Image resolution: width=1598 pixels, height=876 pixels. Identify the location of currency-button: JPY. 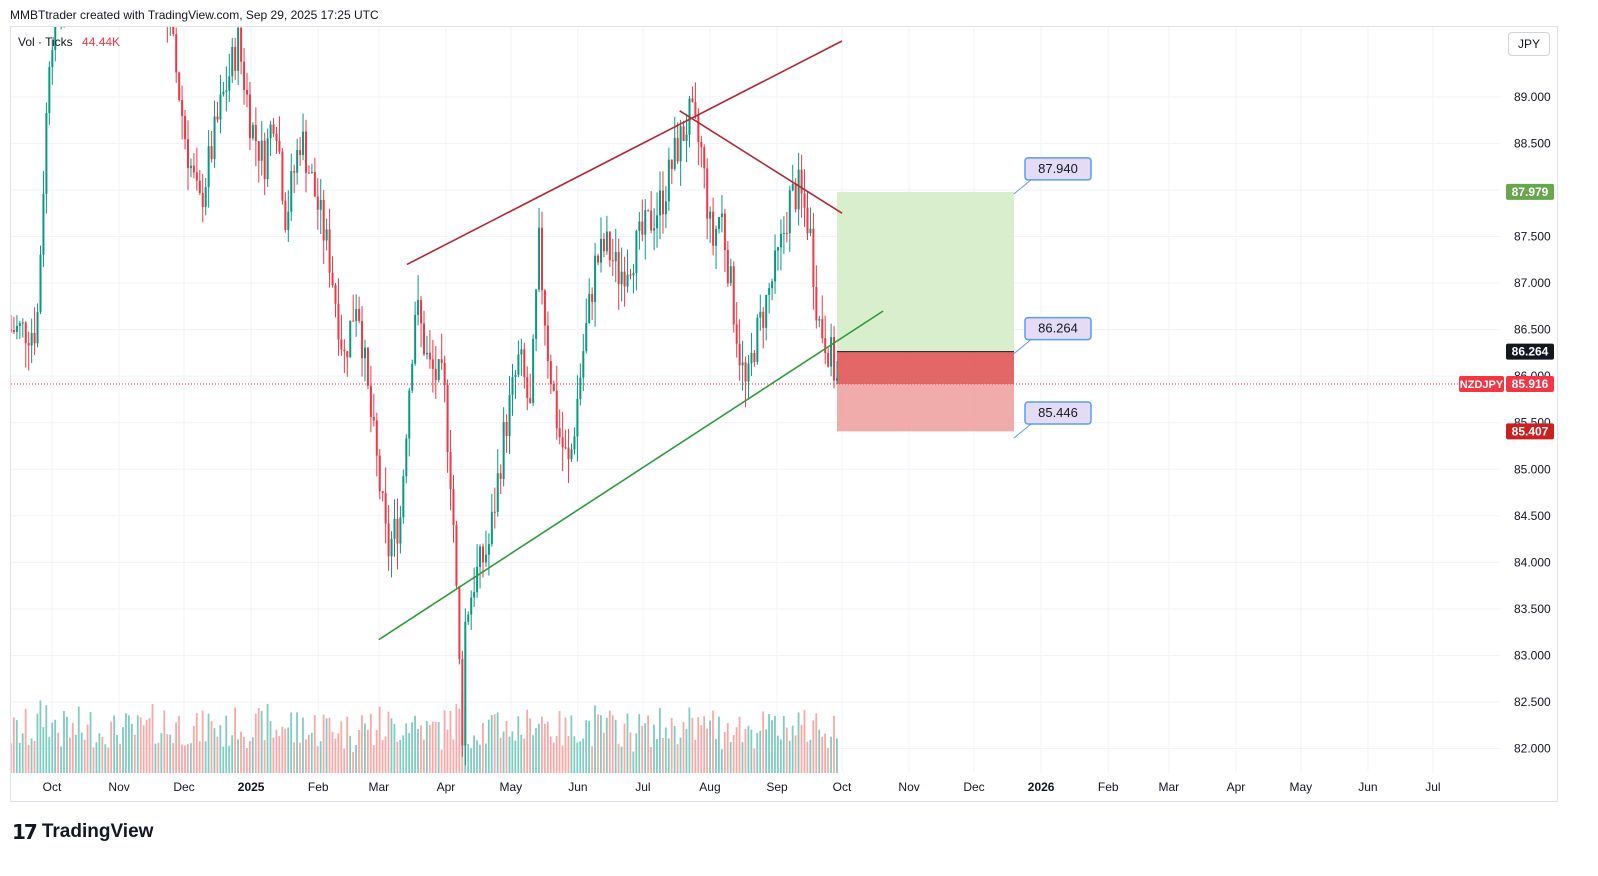
(1529, 44).